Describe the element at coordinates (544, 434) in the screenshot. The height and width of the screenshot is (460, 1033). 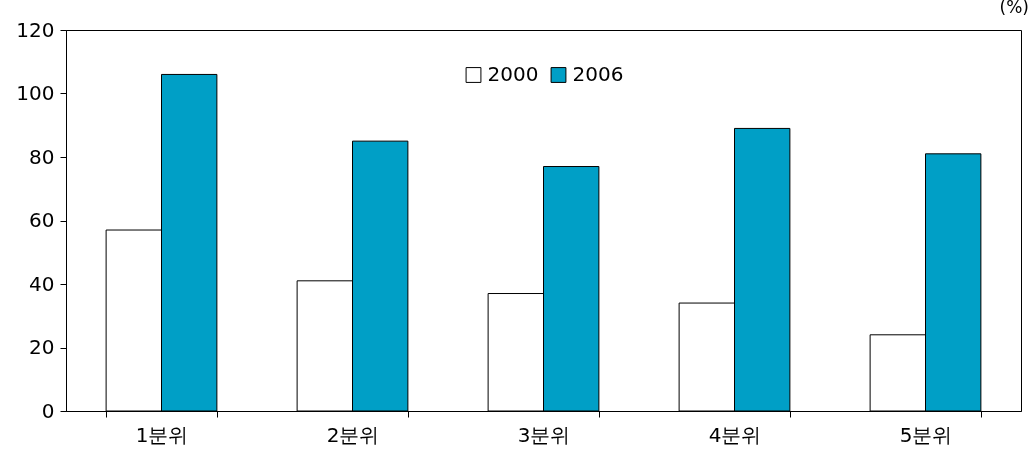
I see `x-tick-label: 3분위` at that location.